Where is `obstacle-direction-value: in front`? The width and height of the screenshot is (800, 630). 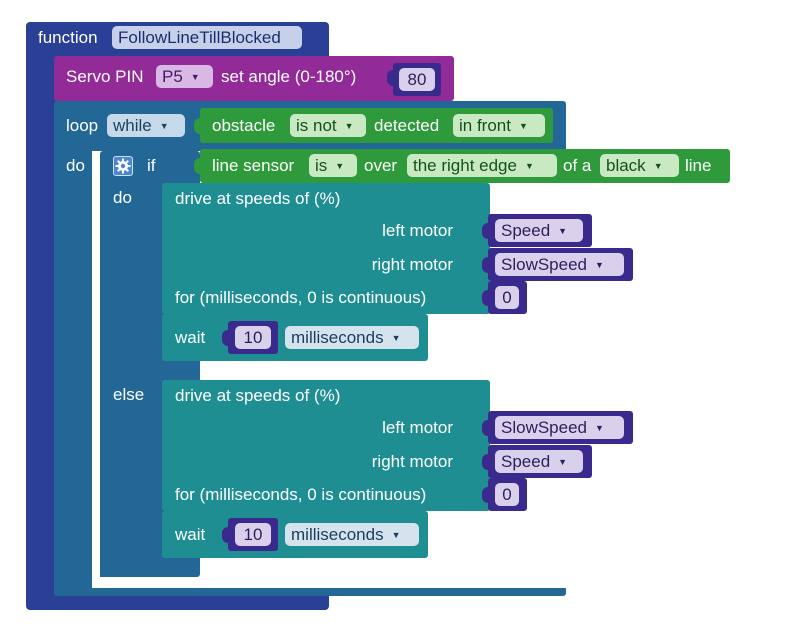 obstacle-direction-value: in front is located at coordinates (485, 125).